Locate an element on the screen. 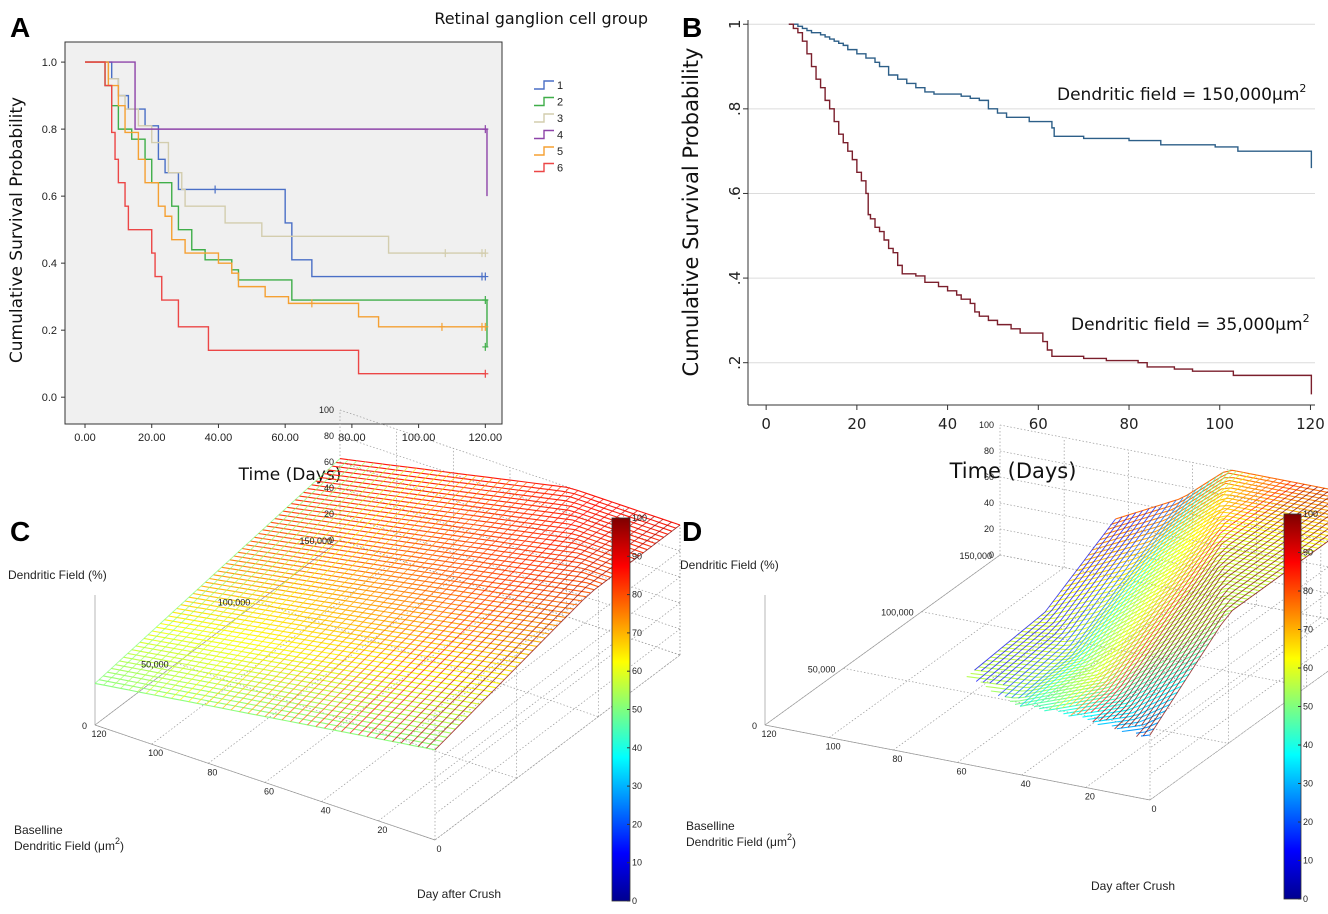  y-tick-label: 0 is located at coordinates (754, 726).